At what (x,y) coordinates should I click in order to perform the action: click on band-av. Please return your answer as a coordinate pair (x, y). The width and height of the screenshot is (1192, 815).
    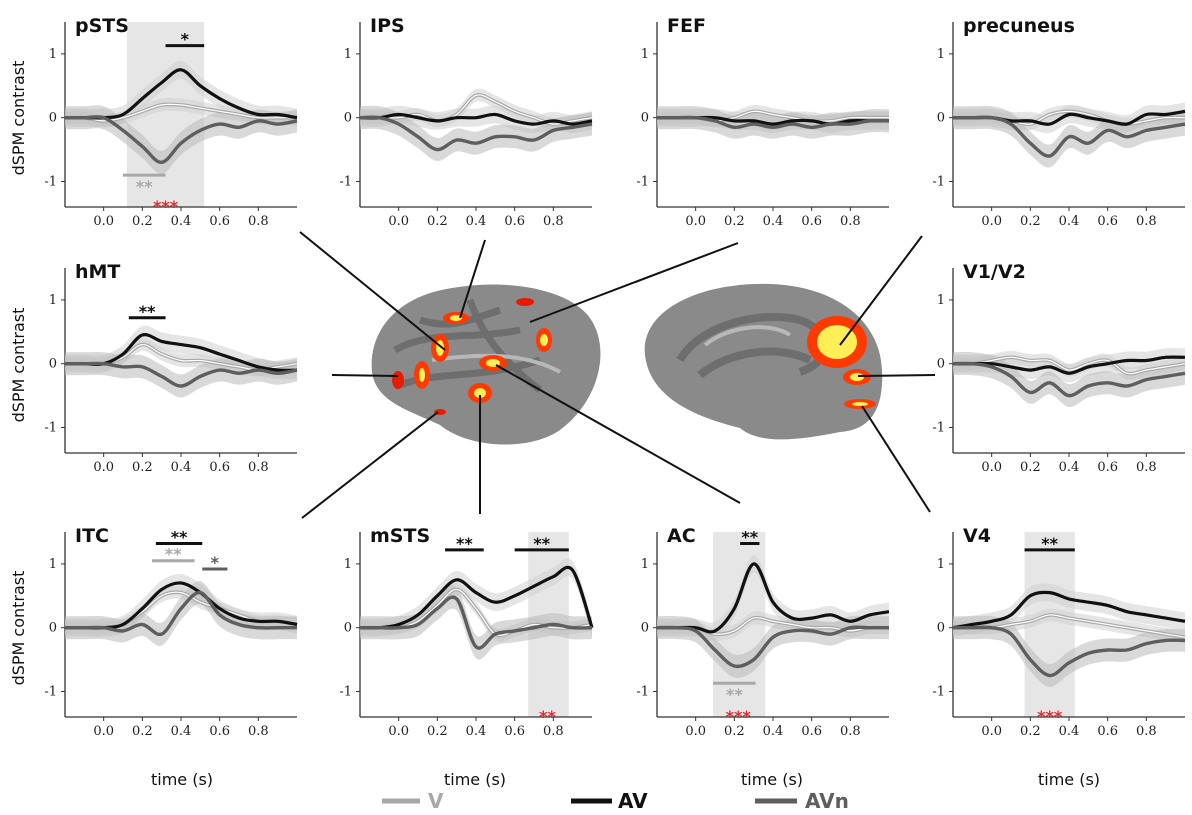
    Looking at the image, I should click on (181, 93).